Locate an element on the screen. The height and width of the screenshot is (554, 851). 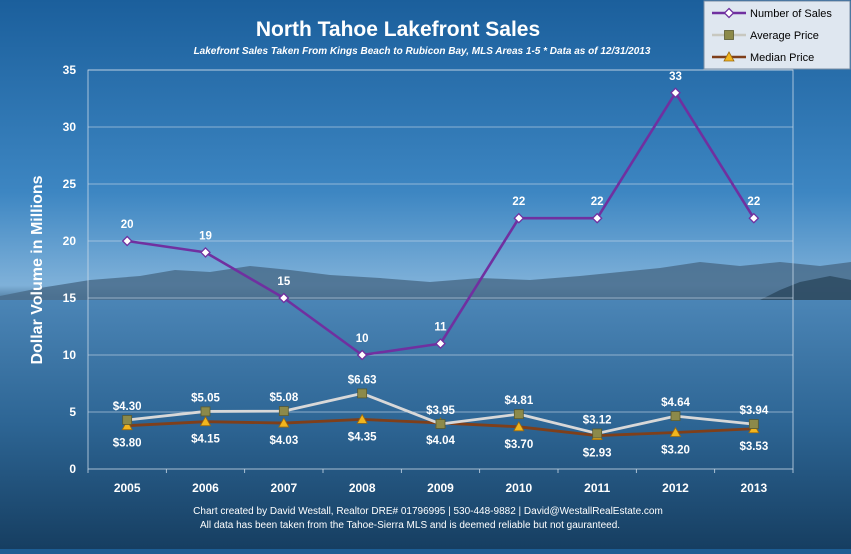
legend-item: Median Price is located at coordinates (763, 57).